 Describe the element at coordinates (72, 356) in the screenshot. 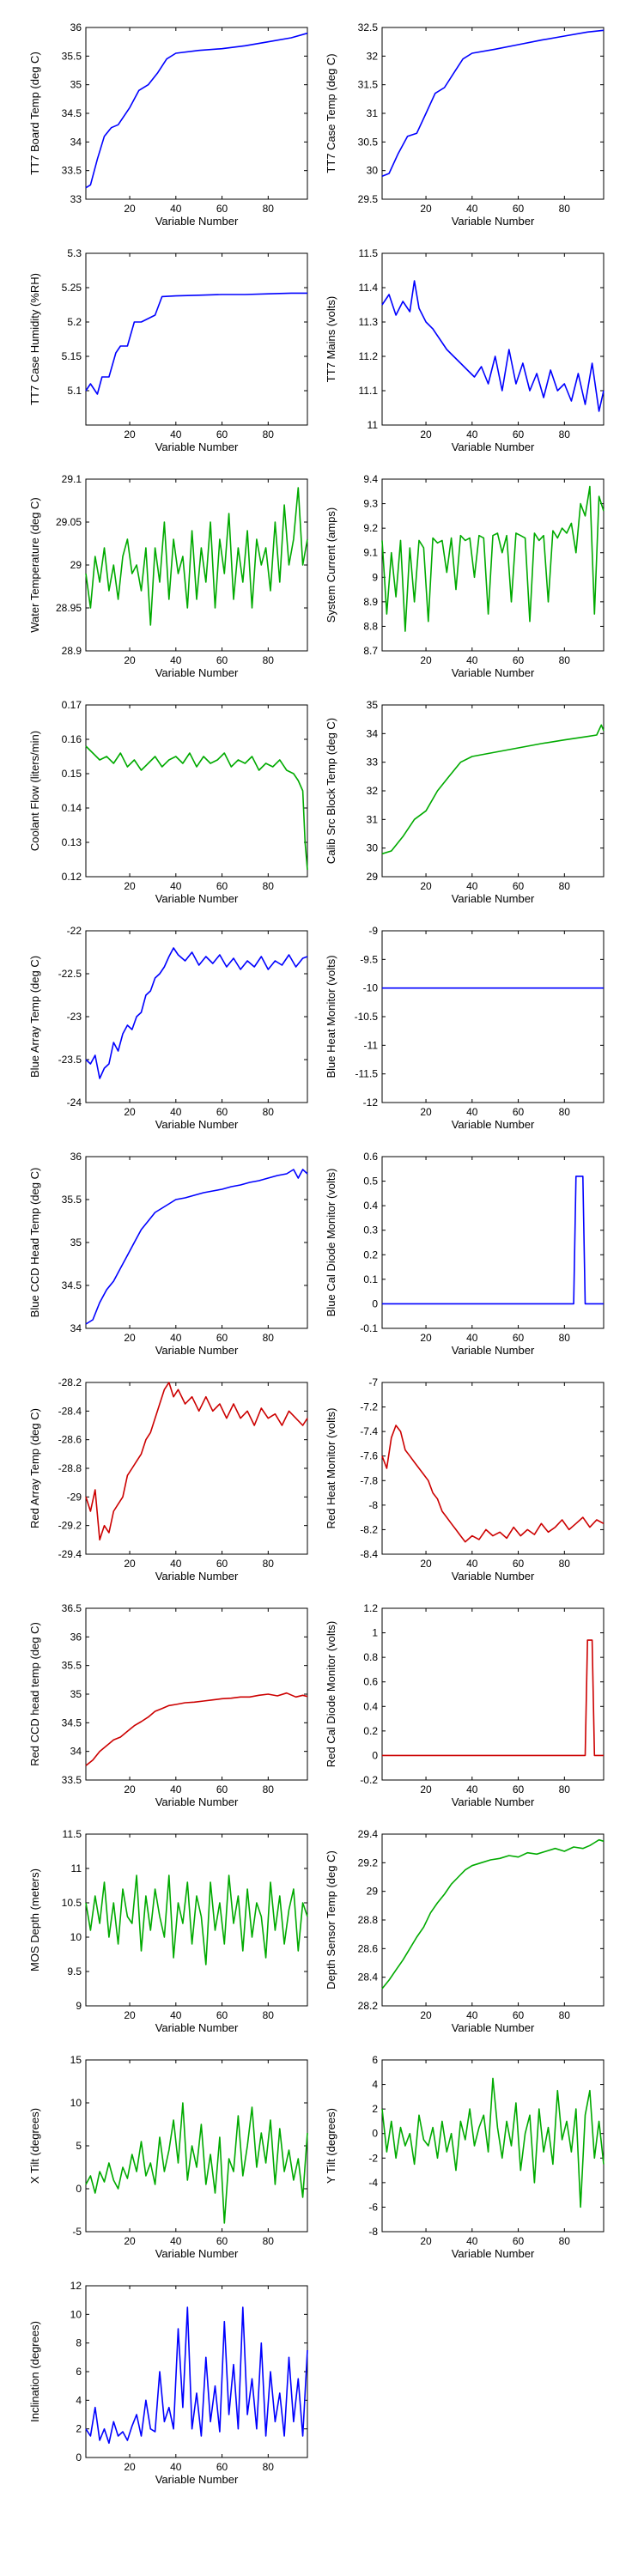

I see `y-tick-label: 5.15` at that location.